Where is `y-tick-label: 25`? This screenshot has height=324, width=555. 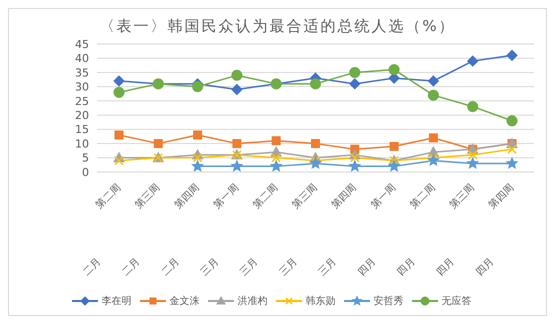
y-tick-label: 25 is located at coordinates (82, 101).